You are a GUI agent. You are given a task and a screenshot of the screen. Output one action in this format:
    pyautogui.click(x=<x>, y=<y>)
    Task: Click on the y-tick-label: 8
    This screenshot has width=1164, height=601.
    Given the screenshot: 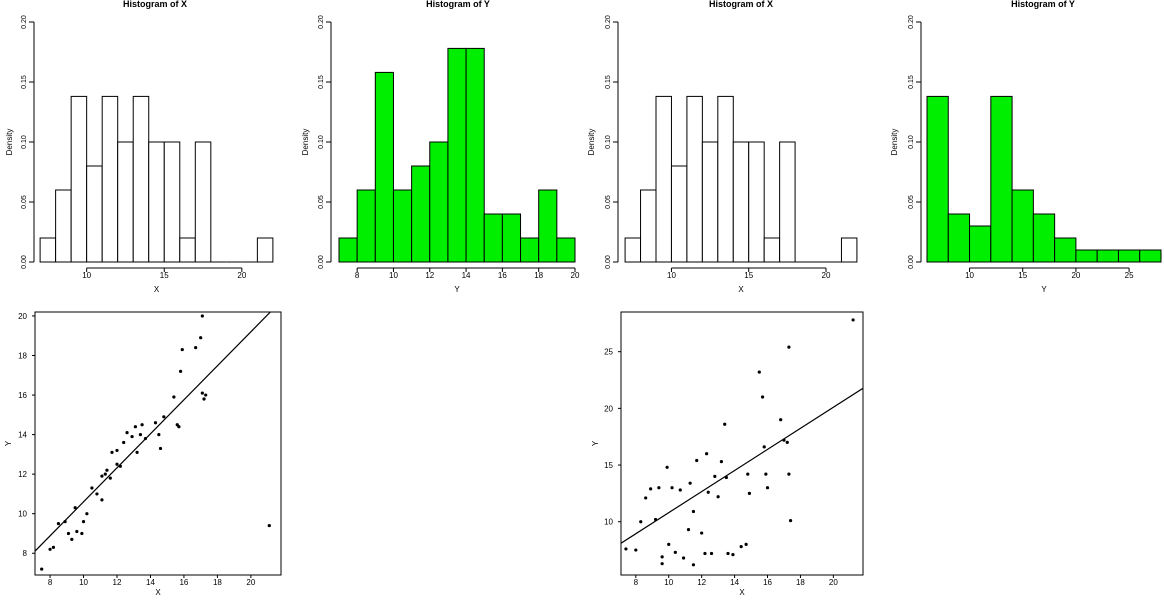 What is the action you would take?
    pyautogui.click(x=25, y=553)
    